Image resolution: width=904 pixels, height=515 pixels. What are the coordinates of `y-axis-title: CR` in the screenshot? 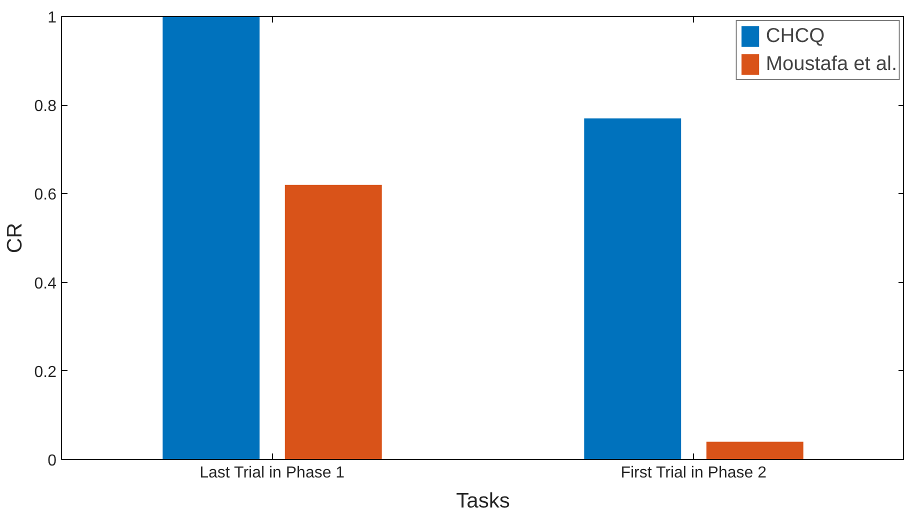 It's located at (14, 238).